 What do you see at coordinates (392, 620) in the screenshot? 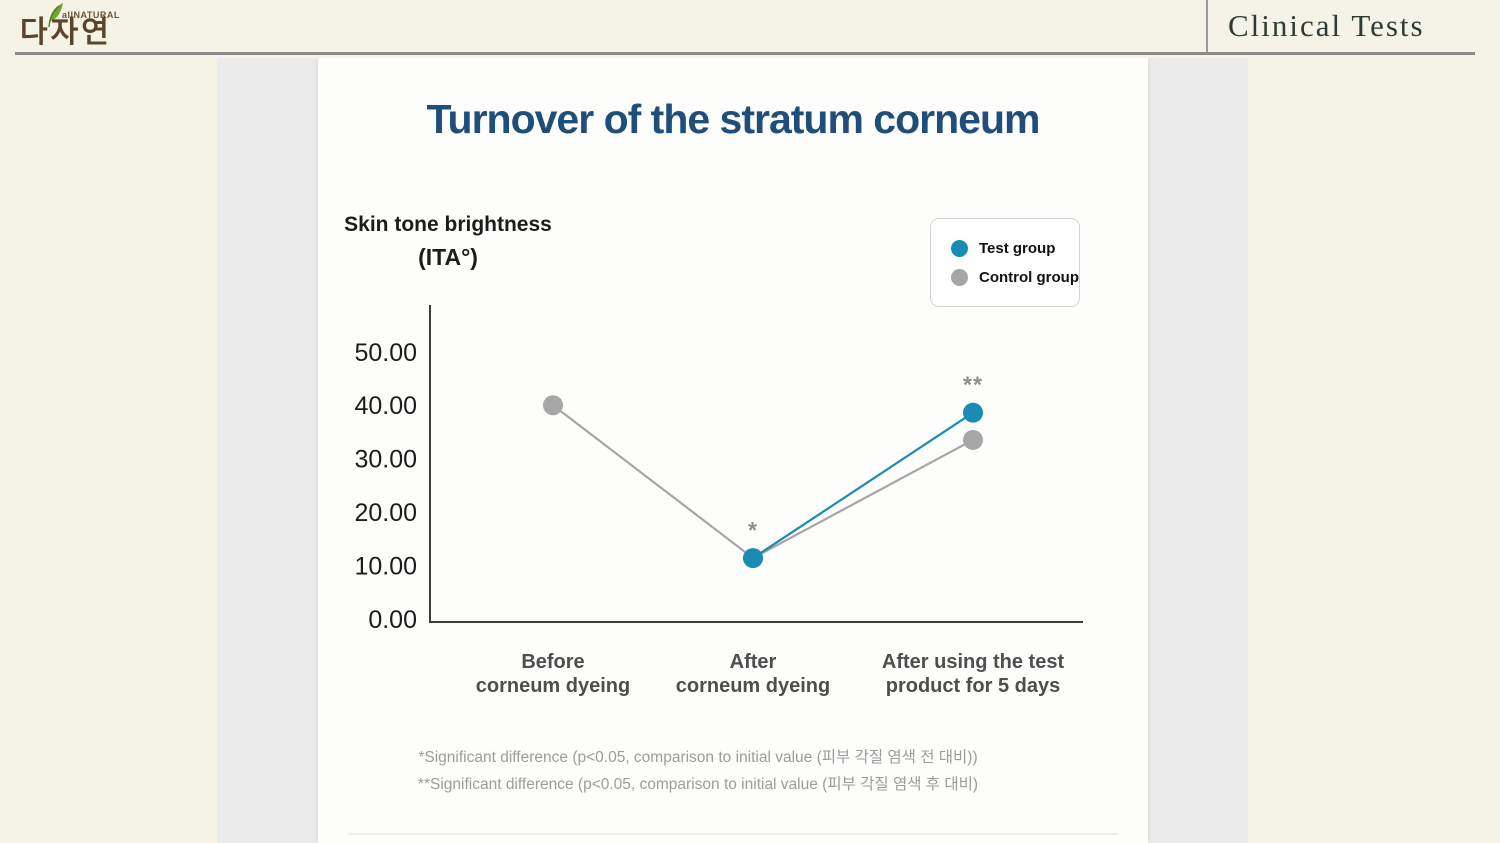
I see `y-tick-label: 0.00` at bounding box center [392, 620].